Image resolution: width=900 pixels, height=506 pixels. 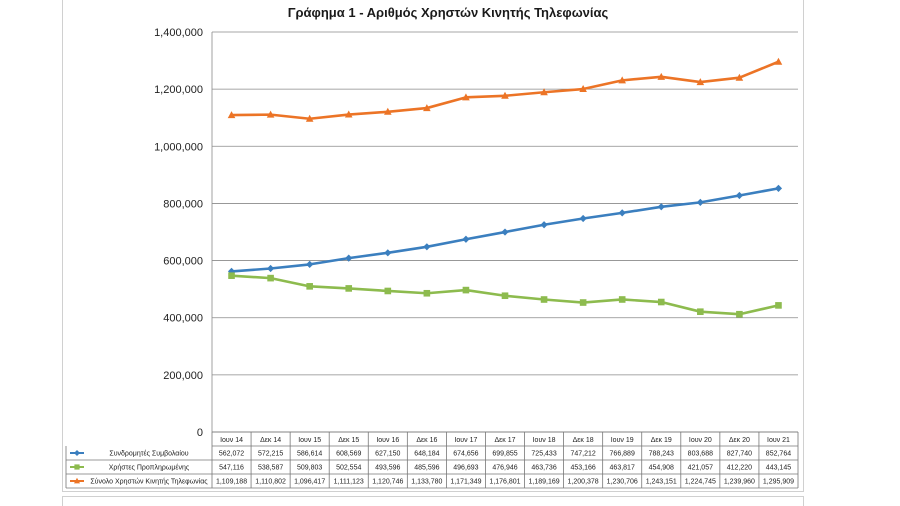 I want to click on data-label: 485,596, so click(x=426, y=468).